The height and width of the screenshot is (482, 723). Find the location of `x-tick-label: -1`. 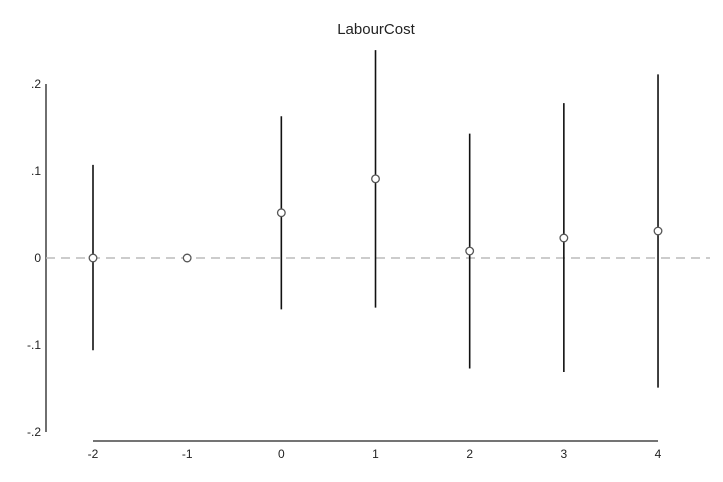

x-tick-label: -1 is located at coordinates (187, 454).